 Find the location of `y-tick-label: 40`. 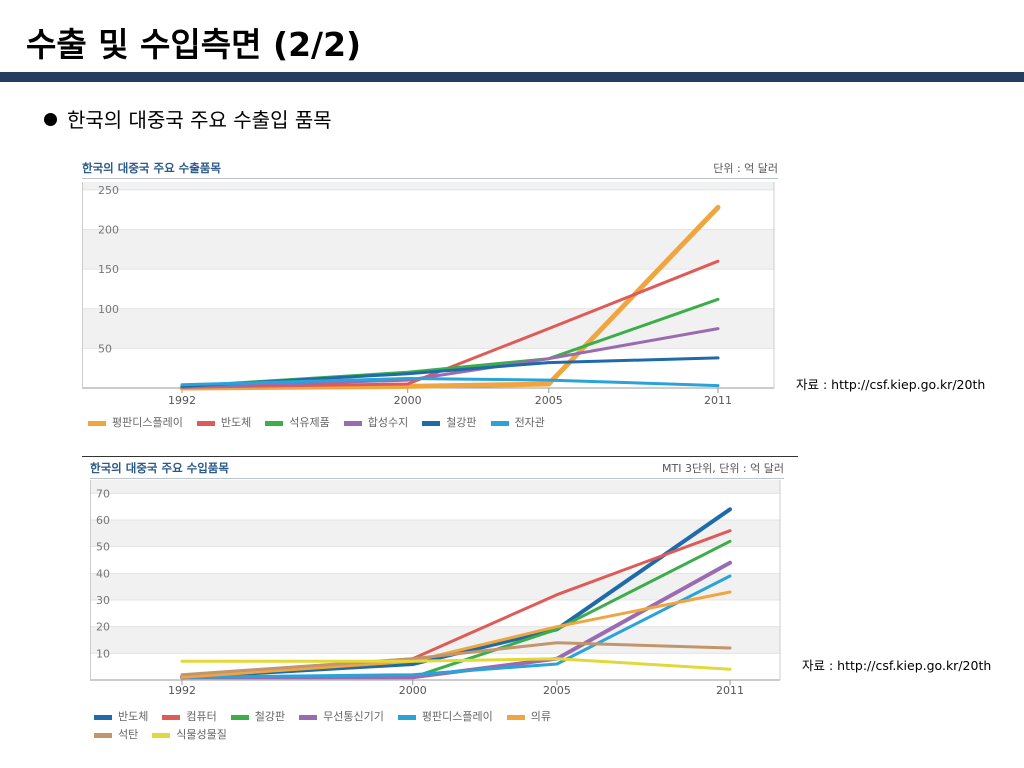

y-tick-label: 40 is located at coordinates (103, 573).